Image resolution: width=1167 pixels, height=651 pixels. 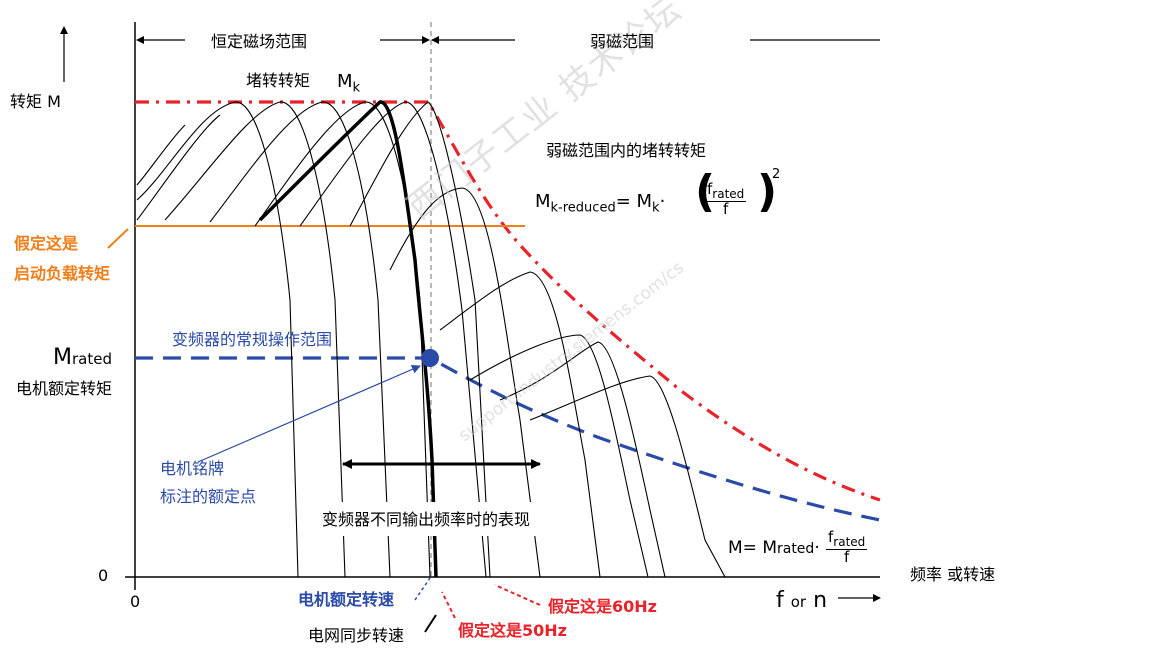 What do you see at coordinates (626, 150) in the screenshot?
I see `fw-stall-label: 弱磁范围内的堵转转矩` at bounding box center [626, 150].